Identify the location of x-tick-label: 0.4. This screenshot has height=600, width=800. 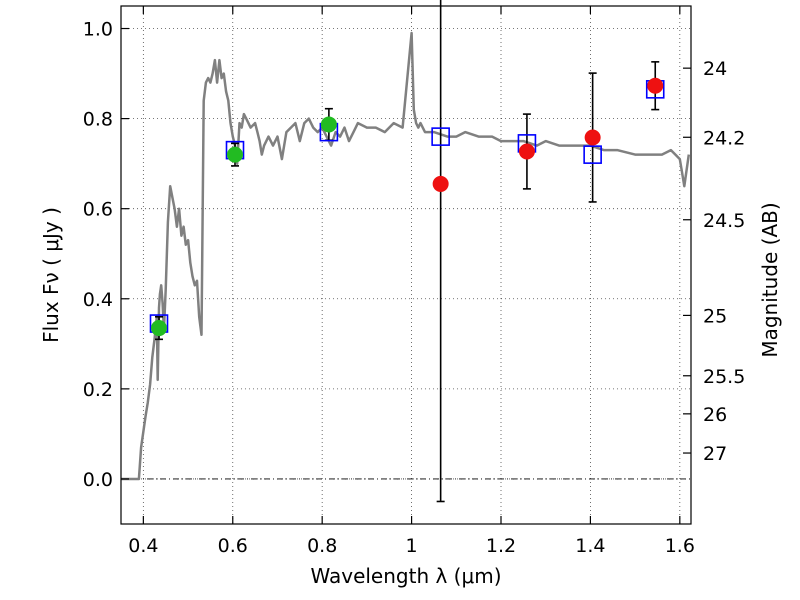
(143, 546).